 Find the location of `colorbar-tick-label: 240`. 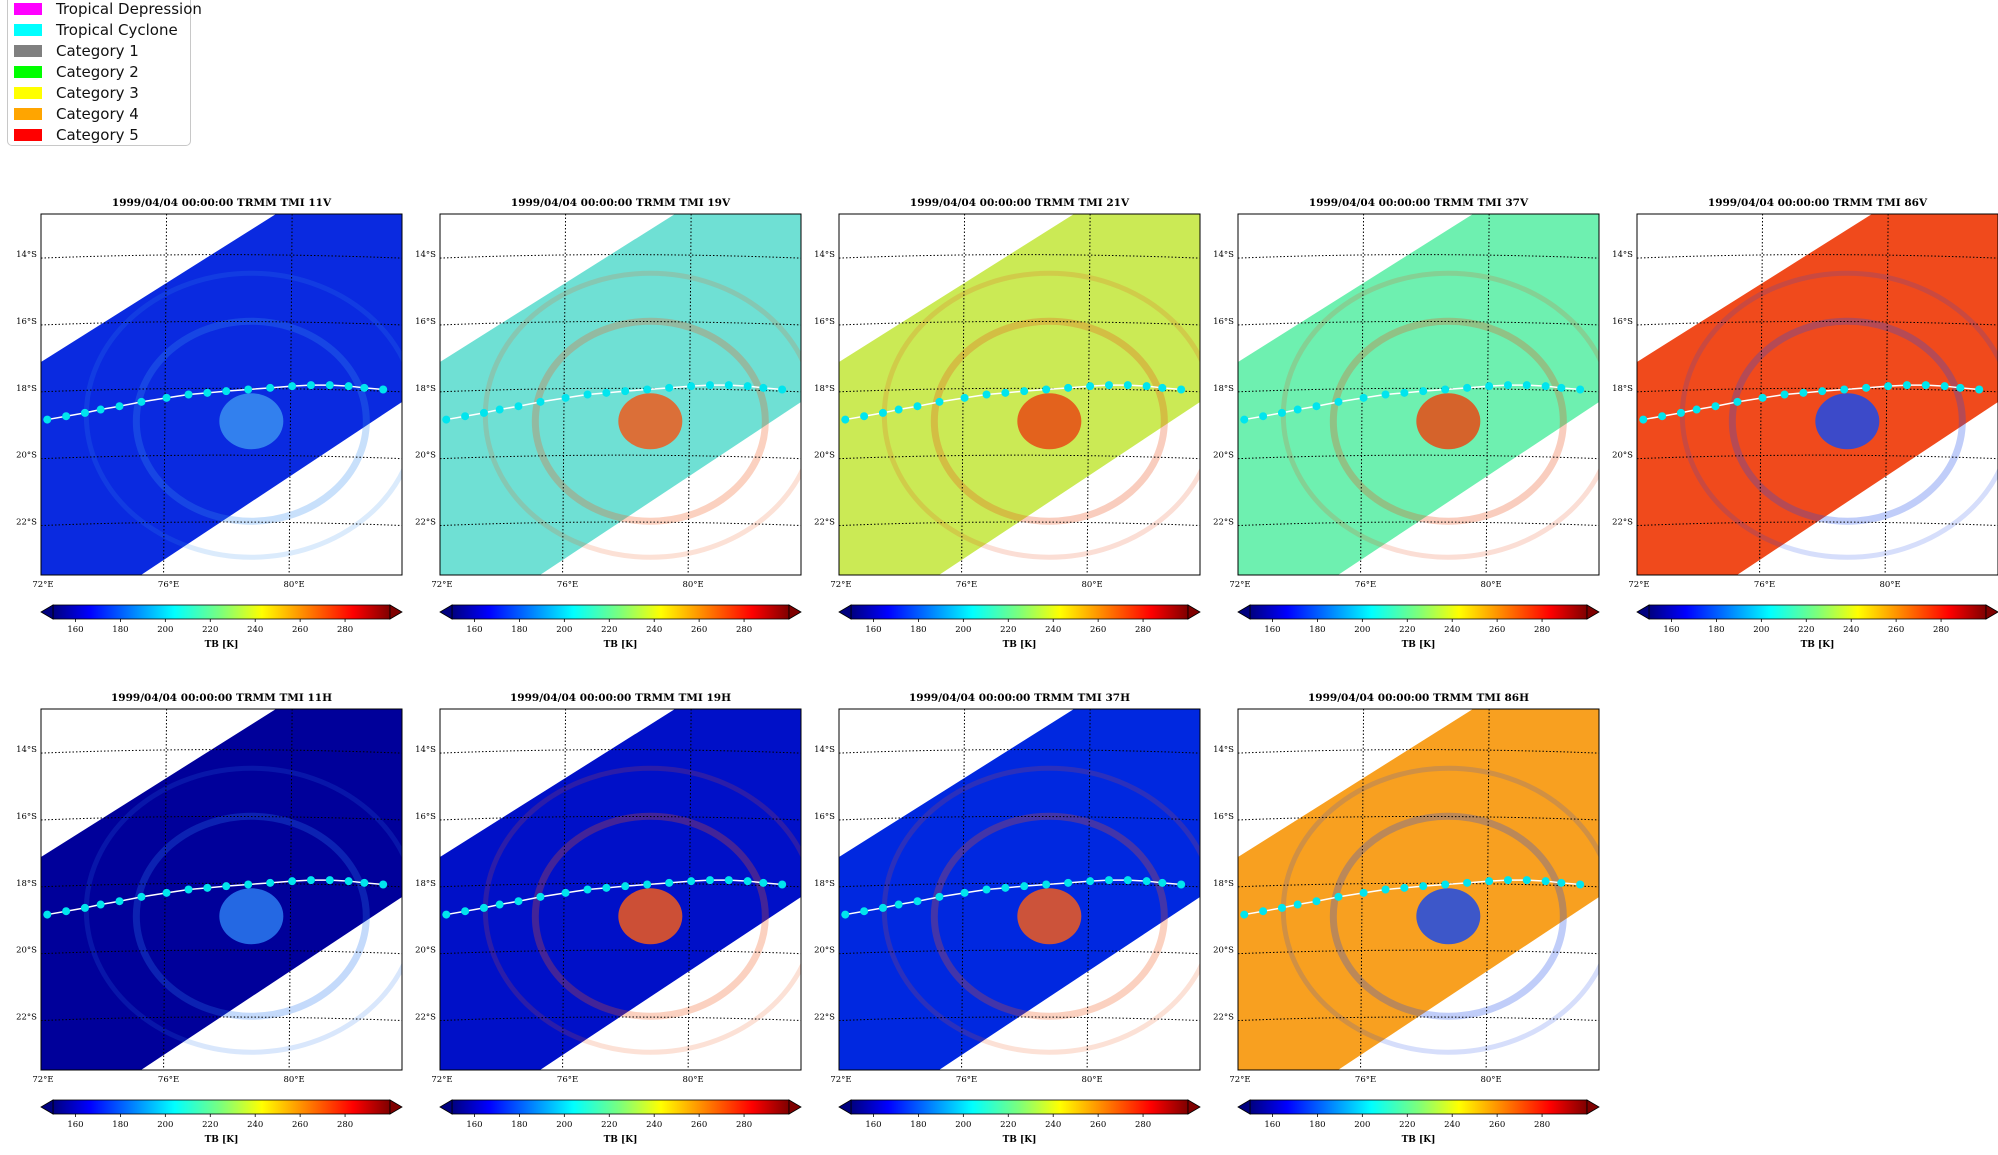

colorbar-tick-label: 240 is located at coordinates (1851, 630).